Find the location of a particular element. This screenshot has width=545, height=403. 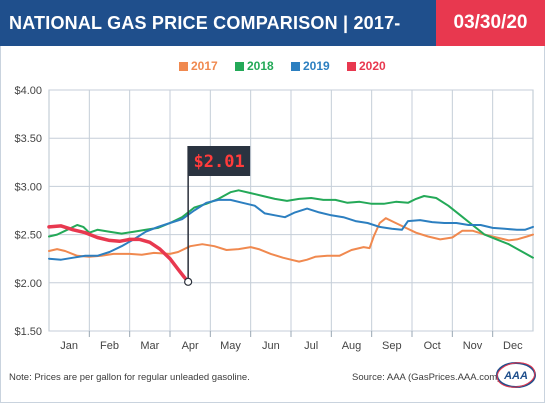

legend-label-2017: 2017 is located at coordinates (204, 66).